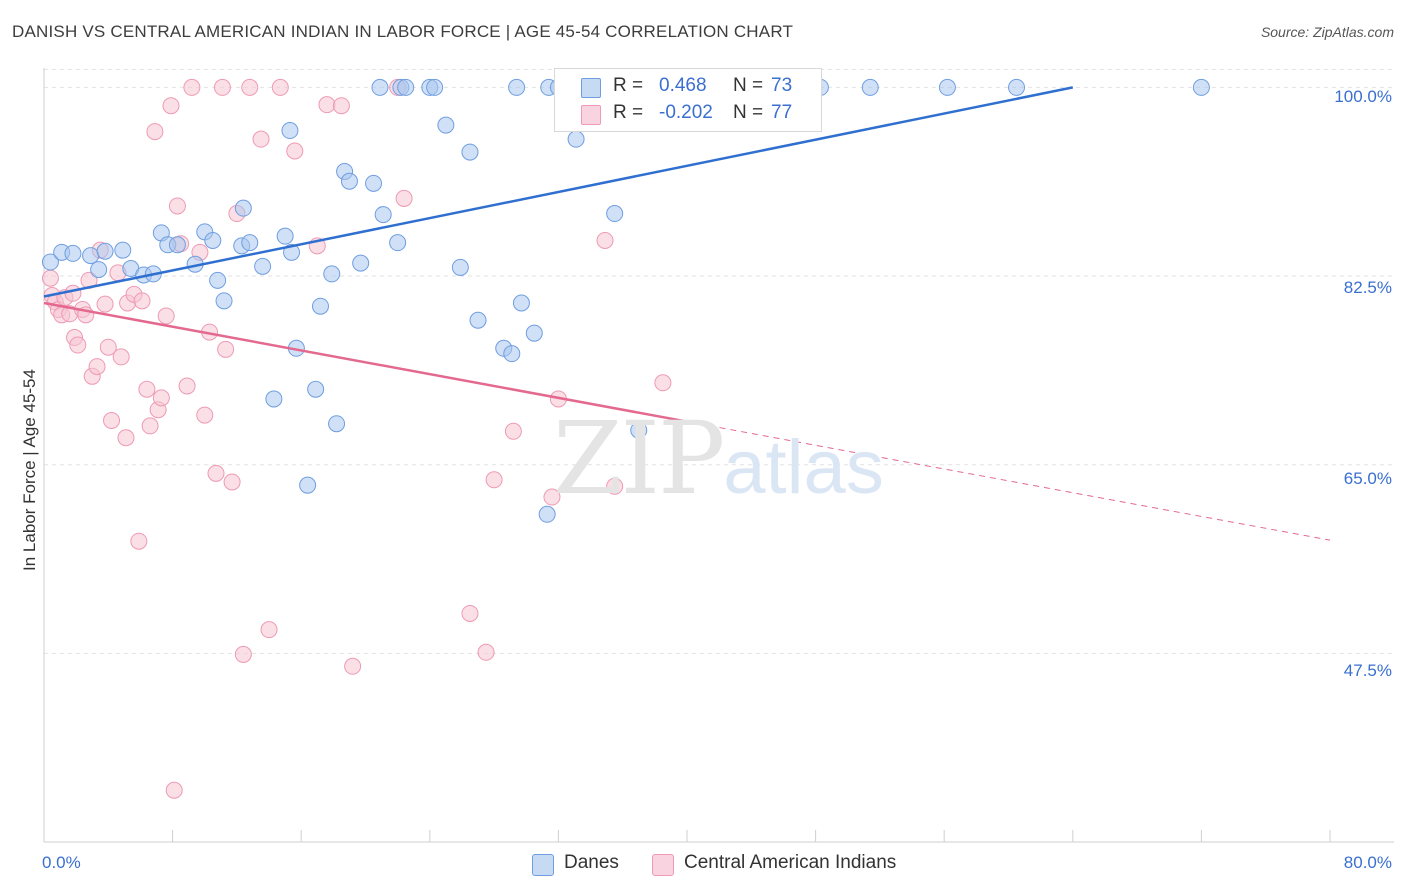 Image resolution: width=1406 pixels, height=892 pixels. Describe the element at coordinates (686, 112) in the screenshot. I see `cai-r-value: -0.202` at that location.